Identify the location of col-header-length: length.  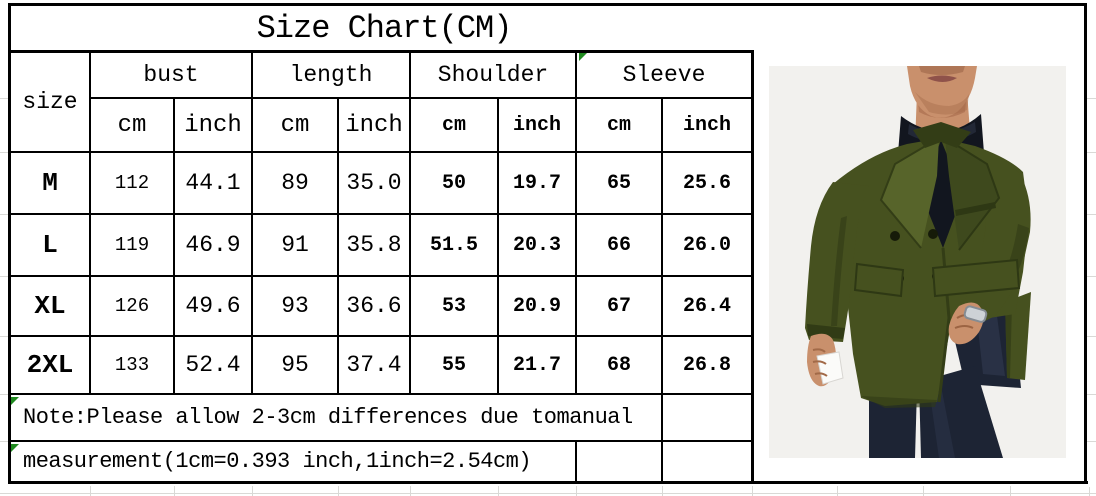
(331, 75).